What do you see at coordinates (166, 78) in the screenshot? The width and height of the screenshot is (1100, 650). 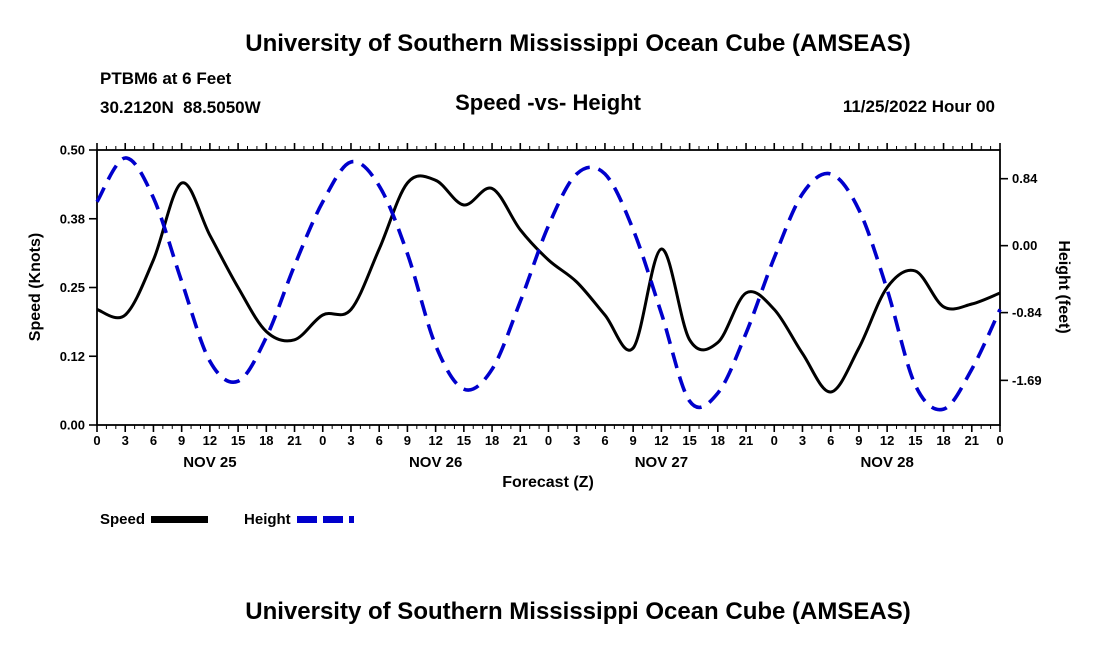 I see `station-label: PTBM6 at 6 Feet` at bounding box center [166, 78].